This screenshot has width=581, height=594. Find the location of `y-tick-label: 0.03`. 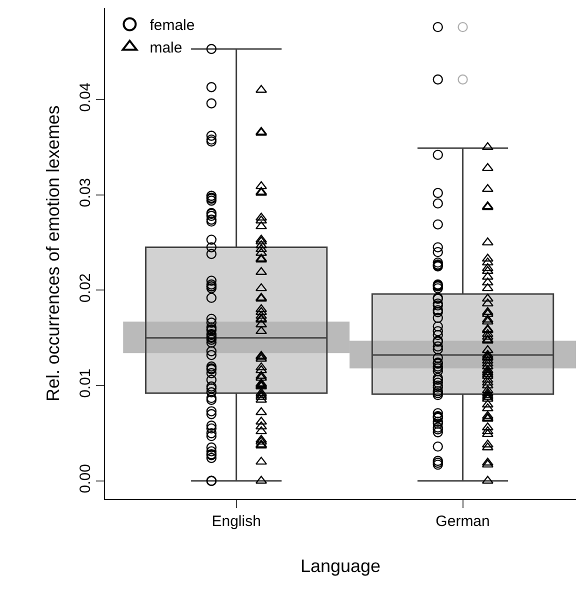

y-tick-label: 0.03 is located at coordinates (85, 193).